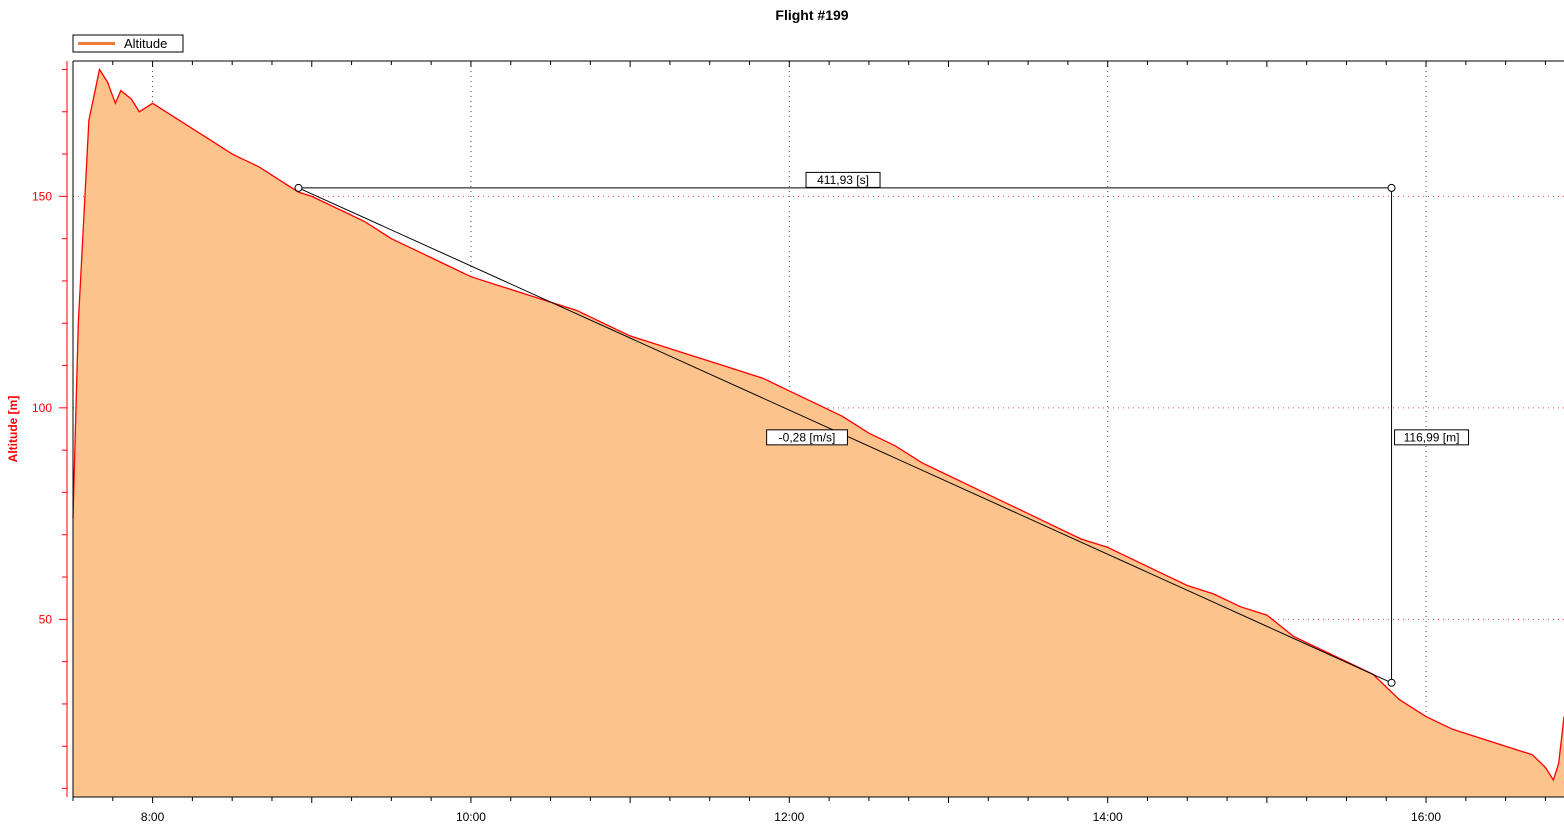 The image size is (1564, 833). Describe the element at coordinates (42, 408) in the screenshot. I see `y-tick-label: 100` at that location.